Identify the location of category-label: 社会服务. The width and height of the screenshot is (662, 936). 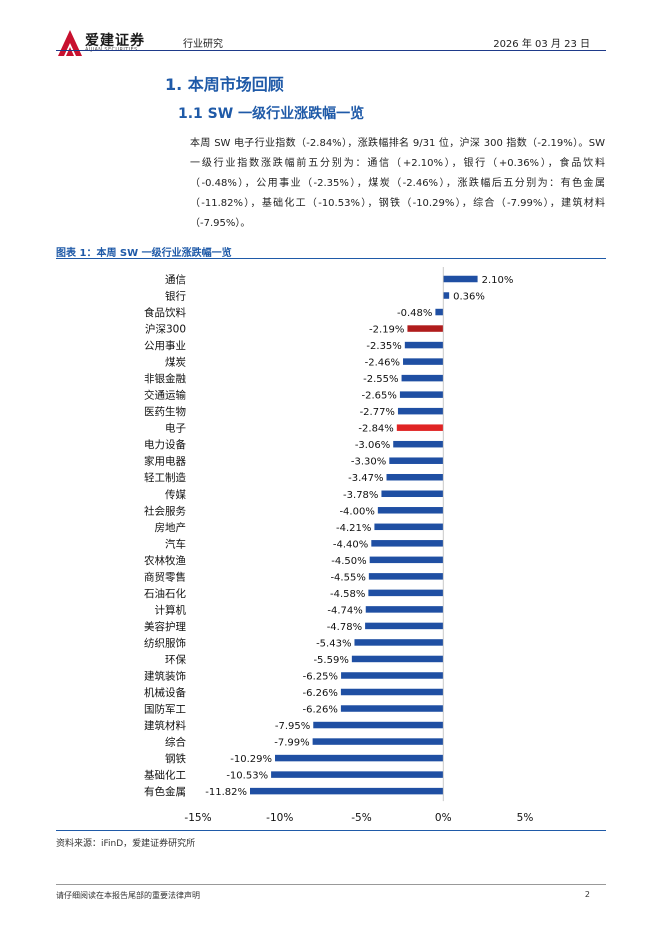
(165, 510).